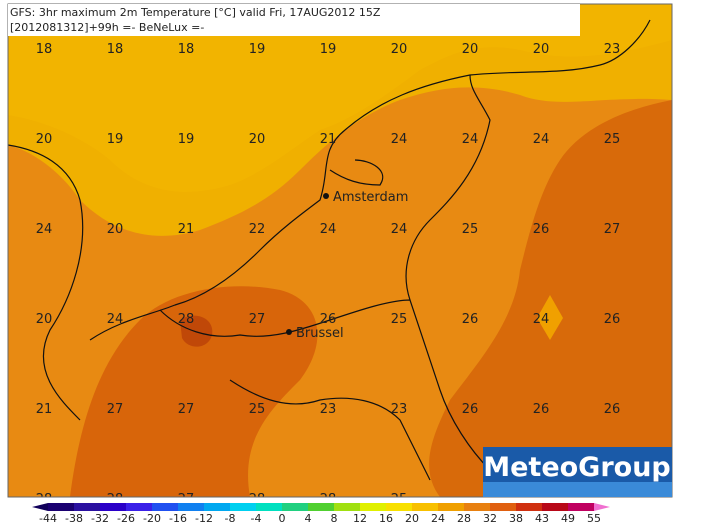  I want to click on colorbar-label: 43, so click(542, 518).